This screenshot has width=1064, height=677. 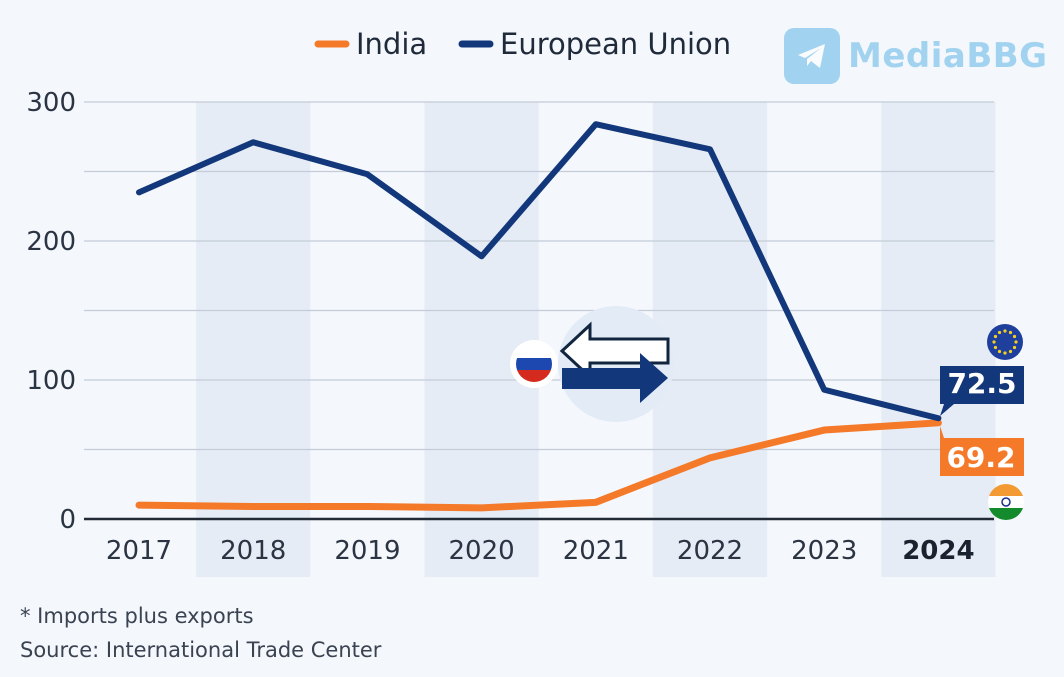 I want to click on x-tick-label-2018: 2018, so click(x=253, y=551).